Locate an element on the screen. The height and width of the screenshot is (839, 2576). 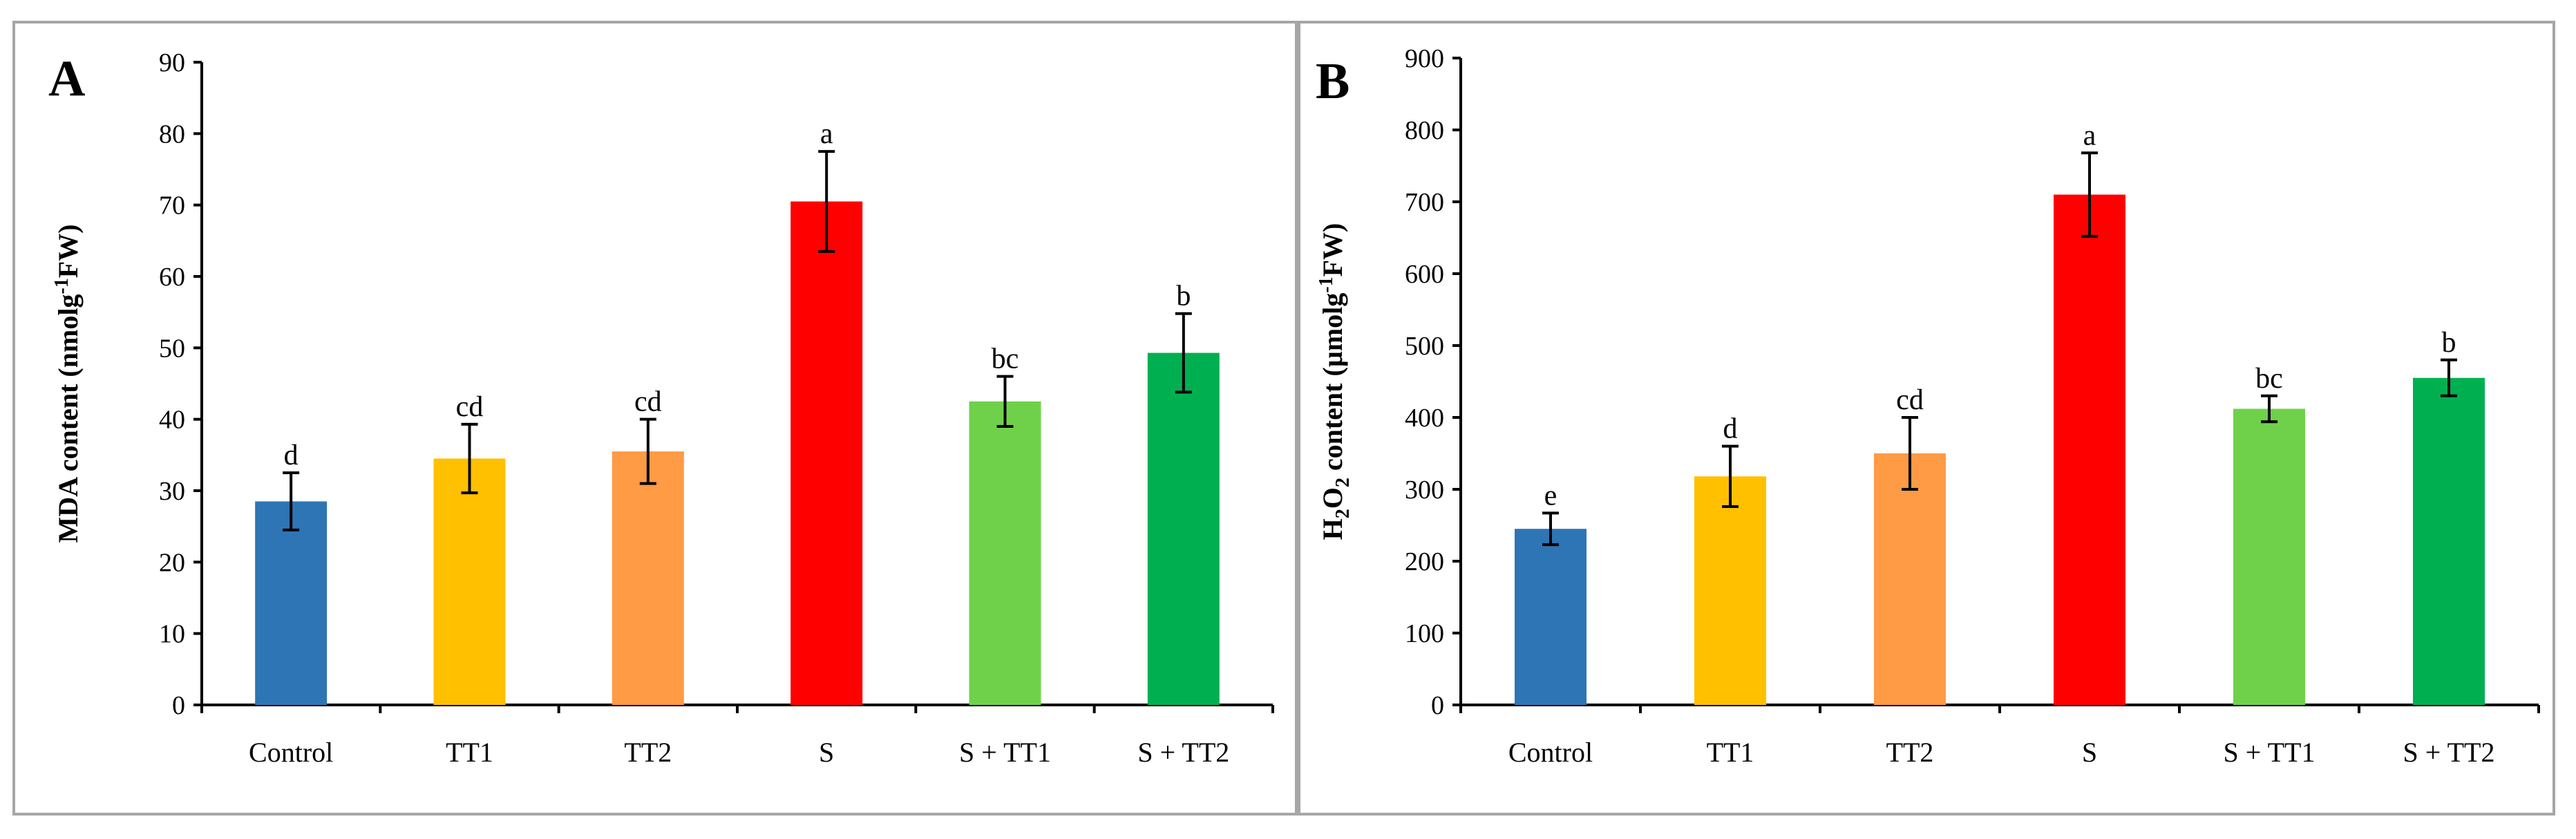
y-tick-label: 90 is located at coordinates (172, 62).